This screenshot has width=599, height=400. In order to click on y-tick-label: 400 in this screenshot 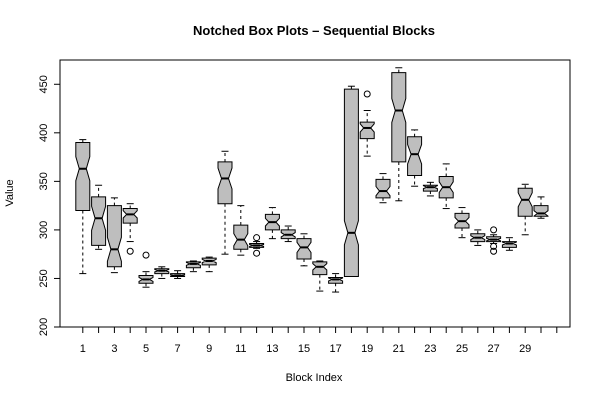, I will do `click(44, 133)`.